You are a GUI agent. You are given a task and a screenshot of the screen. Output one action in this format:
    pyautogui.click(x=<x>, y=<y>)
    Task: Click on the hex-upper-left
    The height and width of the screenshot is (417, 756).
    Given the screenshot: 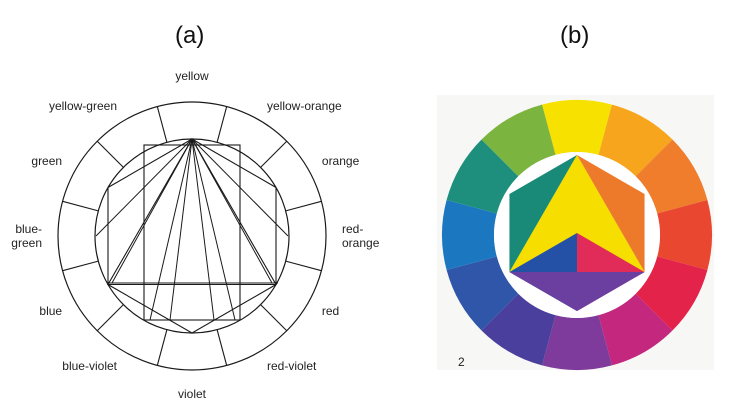 What is the action you would take?
    pyautogui.click(x=543, y=213)
    